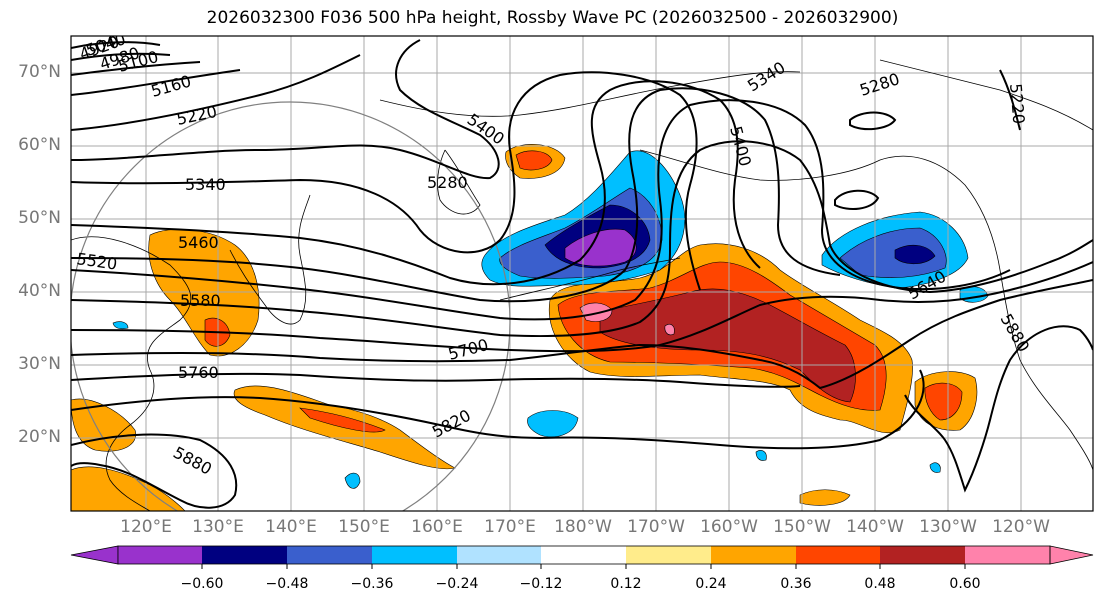 The image size is (1105, 604). What do you see at coordinates (880, 584) in the screenshot?
I see `colorbar-tick-label: 0.48` at bounding box center [880, 584].